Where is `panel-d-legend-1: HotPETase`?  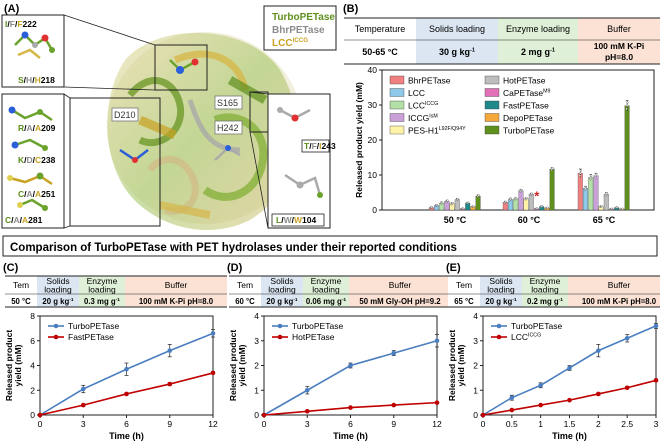 panel-d-legend-1: HotPETase is located at coordinates (313, 337).